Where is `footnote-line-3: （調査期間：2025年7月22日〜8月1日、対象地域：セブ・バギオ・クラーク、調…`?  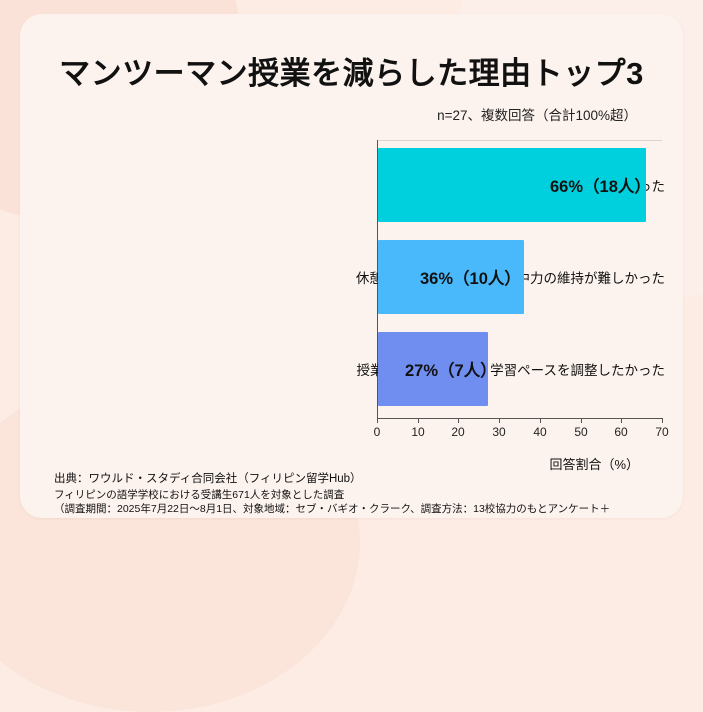
footnote-line-3: （調査期間：2025年7月22日〜8月1日、対象地域：セブ・バギオ・クラーク、調… is located at coordinates (332, 509).